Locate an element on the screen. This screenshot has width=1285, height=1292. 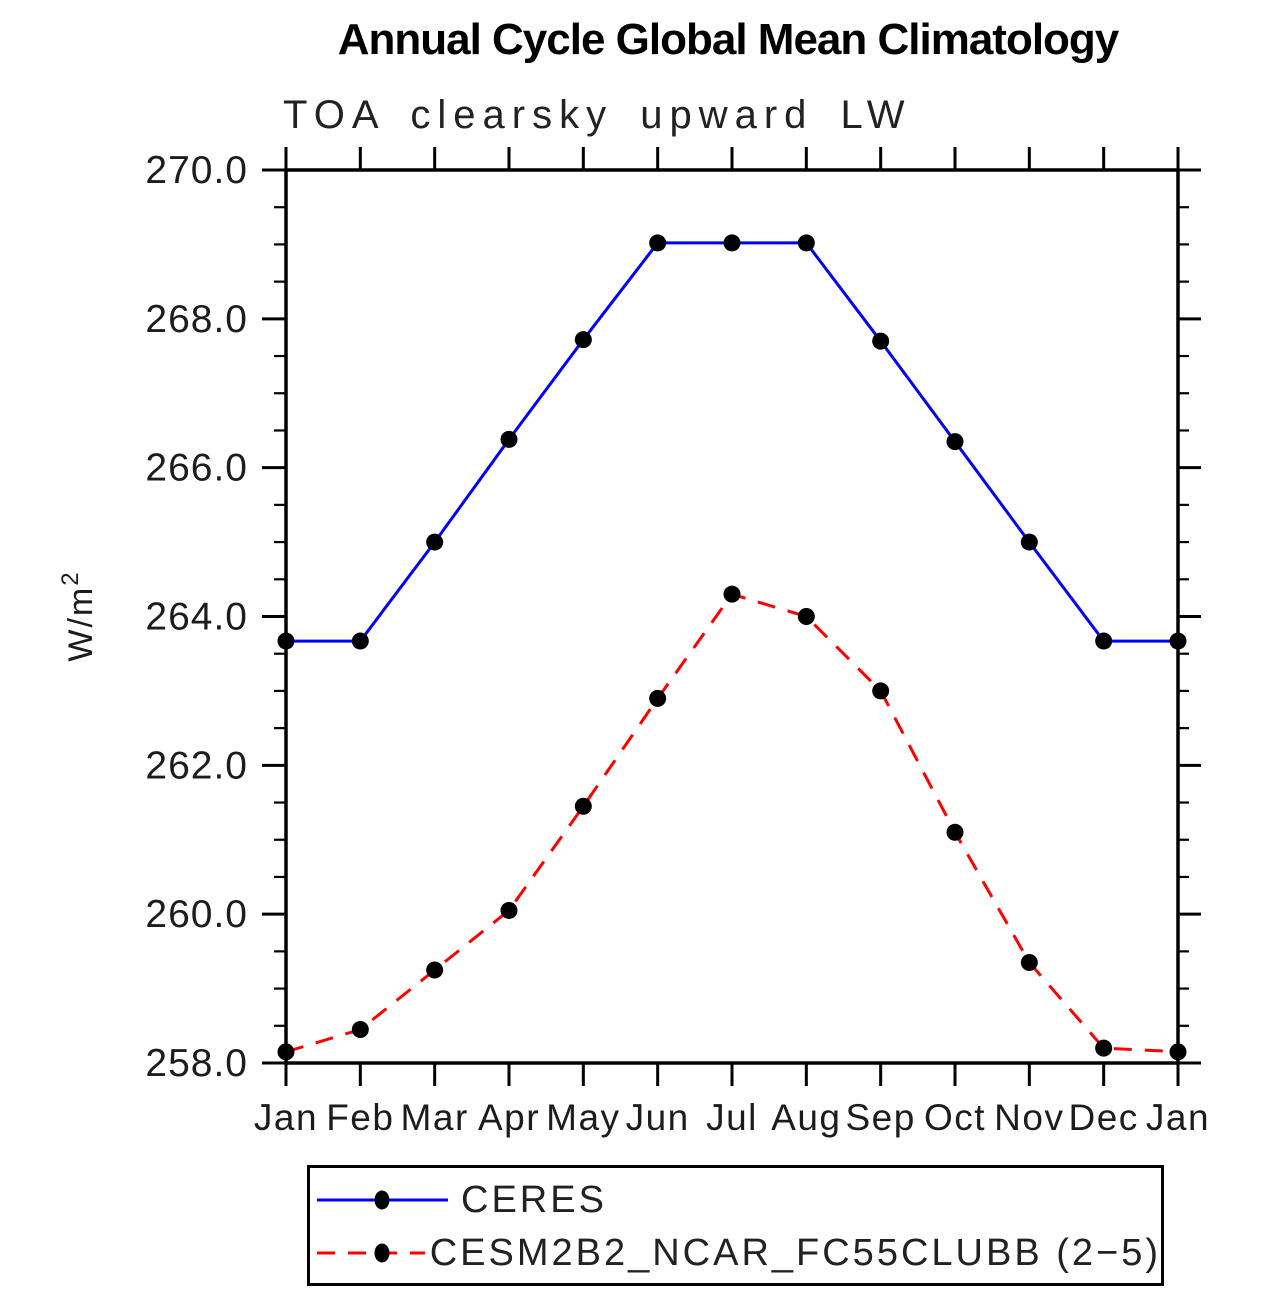
chart-subtitle: TOA clearsky upward LW is located at coordinates (597, 115).